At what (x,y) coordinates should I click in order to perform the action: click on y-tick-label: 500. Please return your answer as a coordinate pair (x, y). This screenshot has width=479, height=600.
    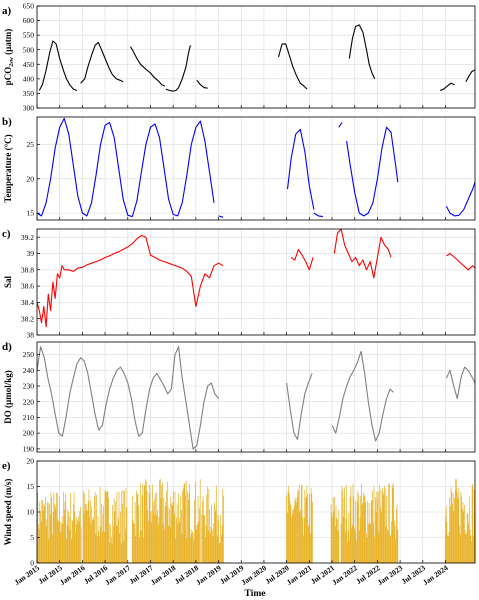
    Looking at the image, I should click on (29, 49).